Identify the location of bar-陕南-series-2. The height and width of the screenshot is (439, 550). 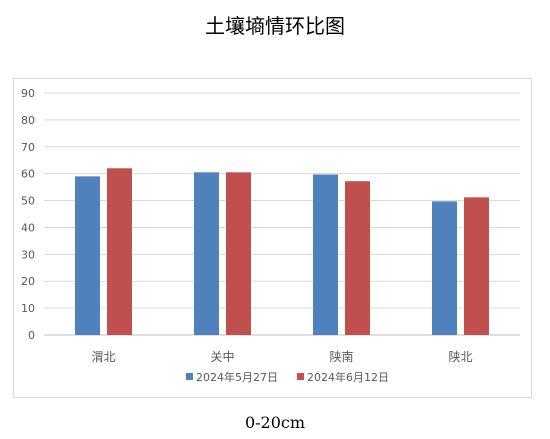
(357, 258).